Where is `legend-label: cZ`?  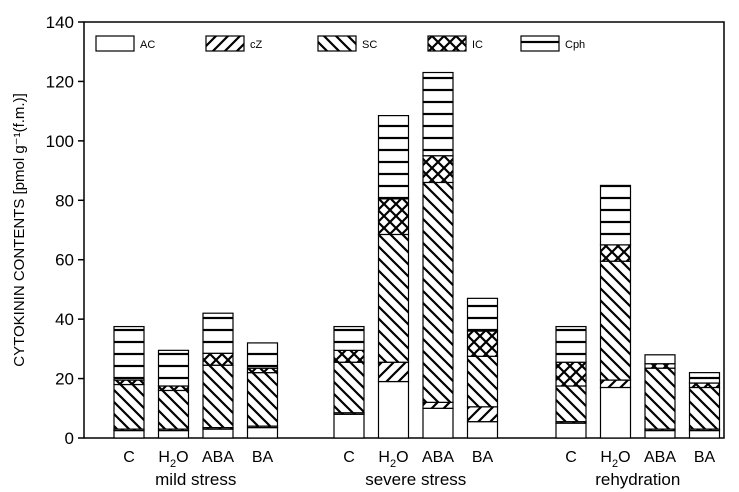
legend-label: cZ is located at coordinates (256, 45).